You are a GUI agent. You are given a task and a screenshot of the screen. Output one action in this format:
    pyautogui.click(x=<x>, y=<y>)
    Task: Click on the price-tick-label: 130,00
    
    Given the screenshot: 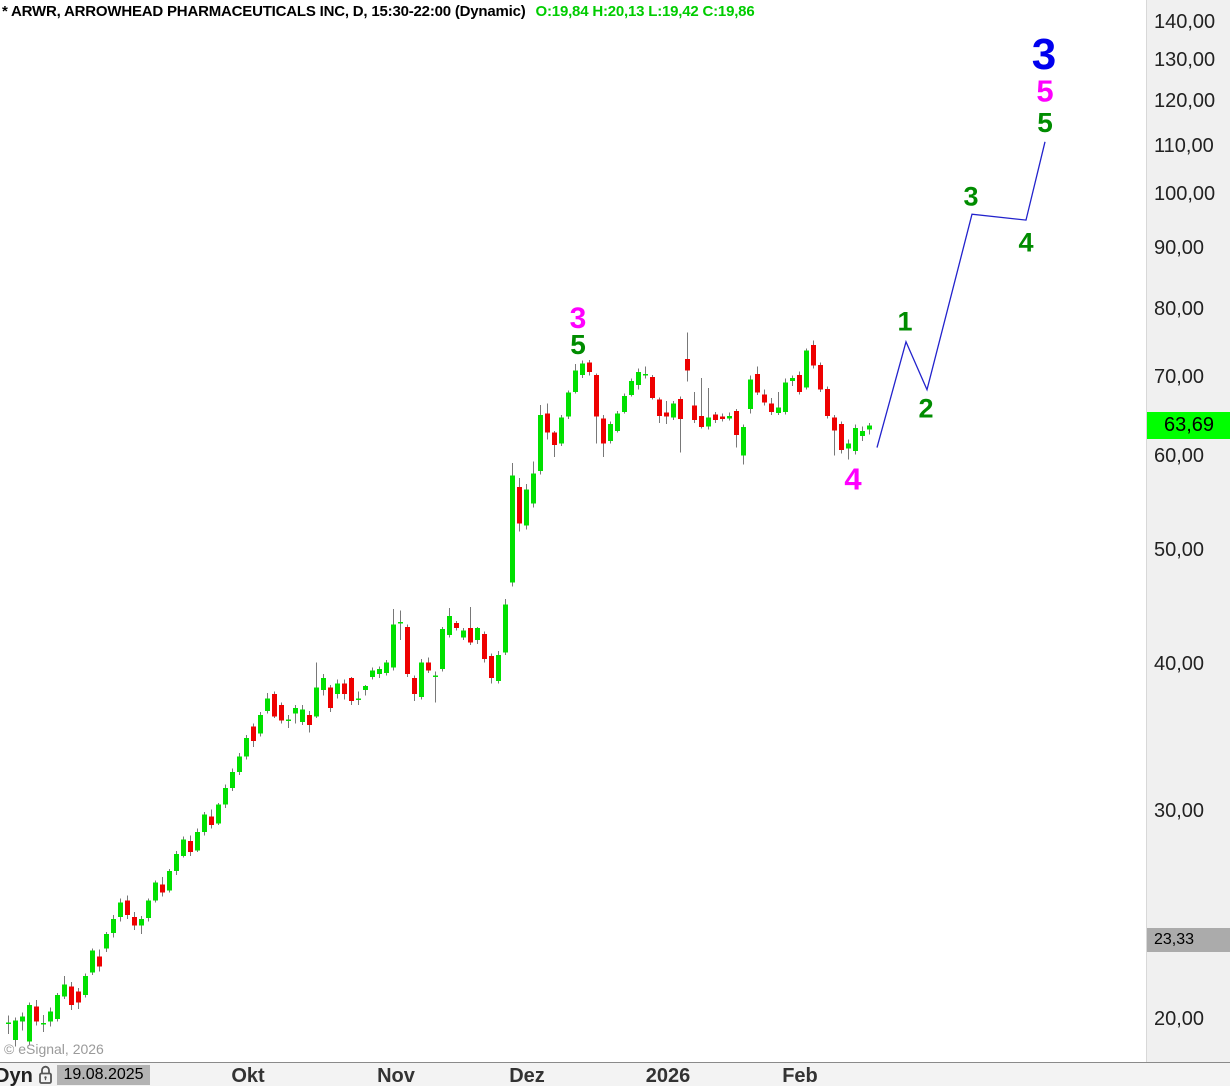 What is the action you would take?
    pyautogui.click(x=1185, y=59)
    